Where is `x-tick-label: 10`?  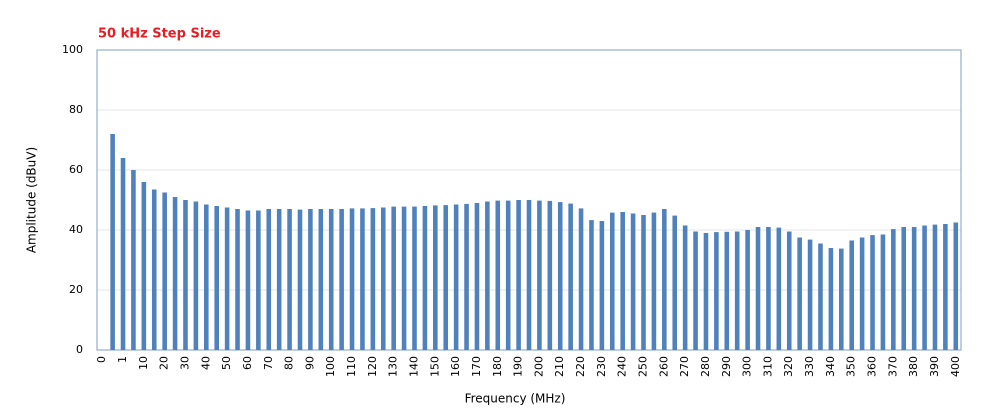 x-tick-label: 10 is located at coordinates (143, 363).